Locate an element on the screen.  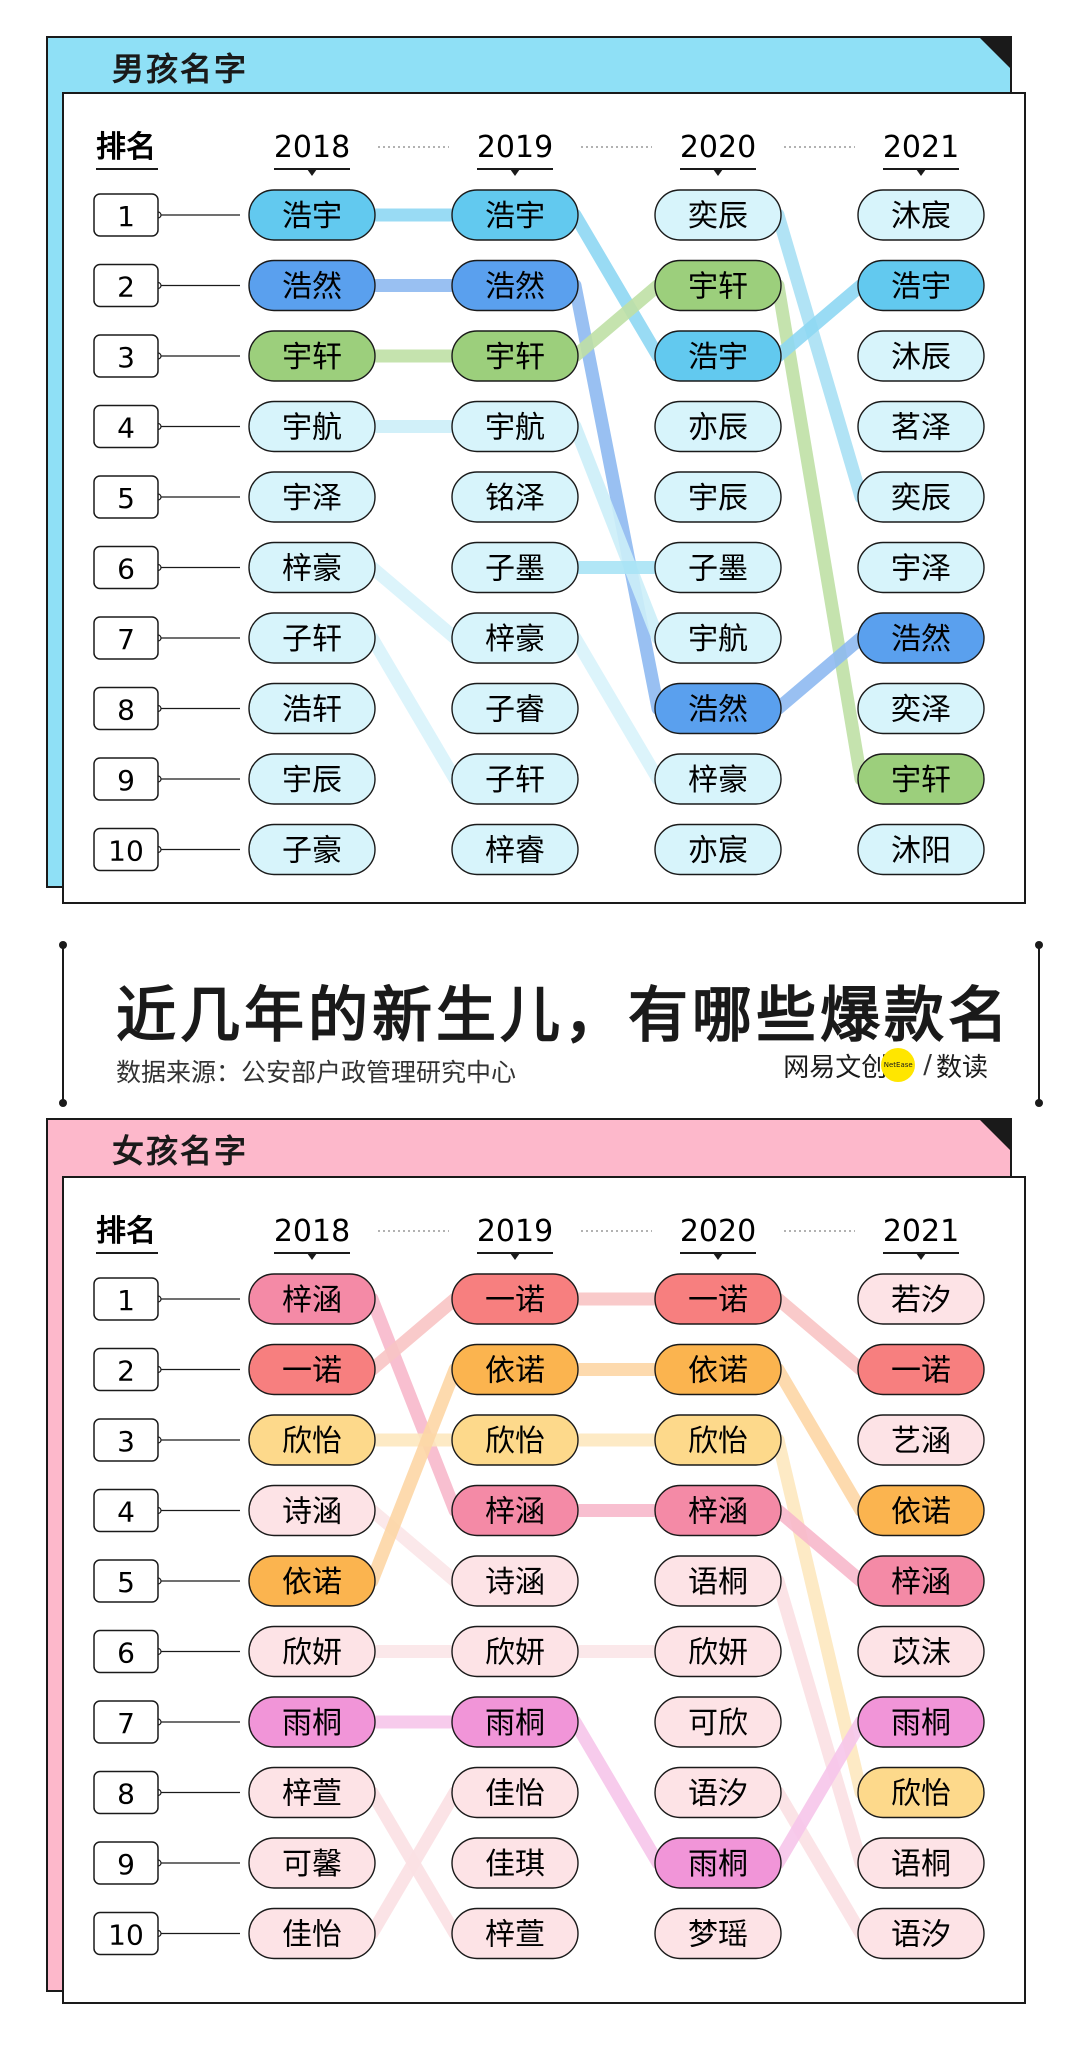
name-pill-label: 艺涵 is located at coordinates (921, 1441).